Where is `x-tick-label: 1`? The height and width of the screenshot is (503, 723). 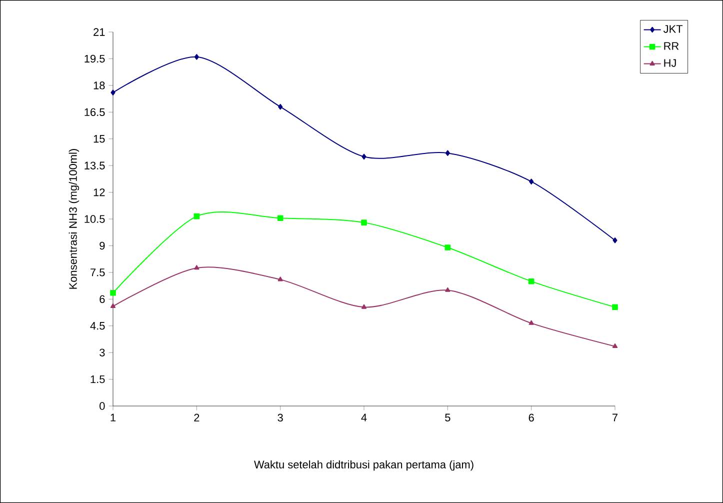
x-tick-label: 1 is located at coordinates (113, 418).